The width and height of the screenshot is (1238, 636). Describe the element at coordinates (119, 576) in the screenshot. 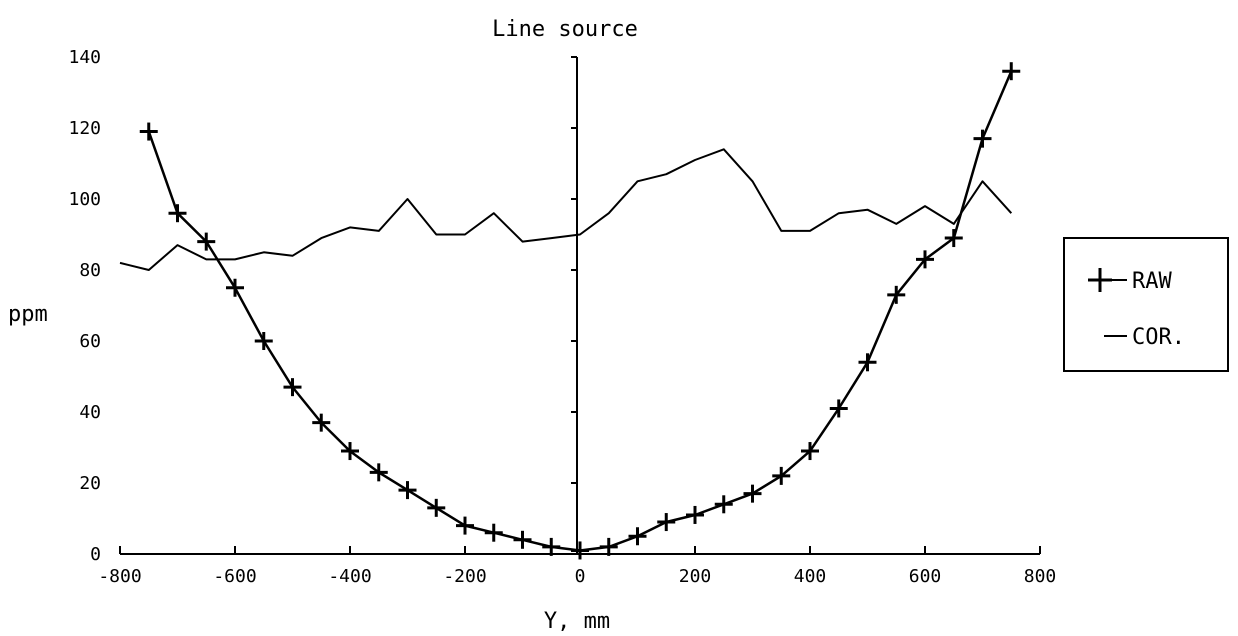

I see `x-tick-label: -800` at that location.